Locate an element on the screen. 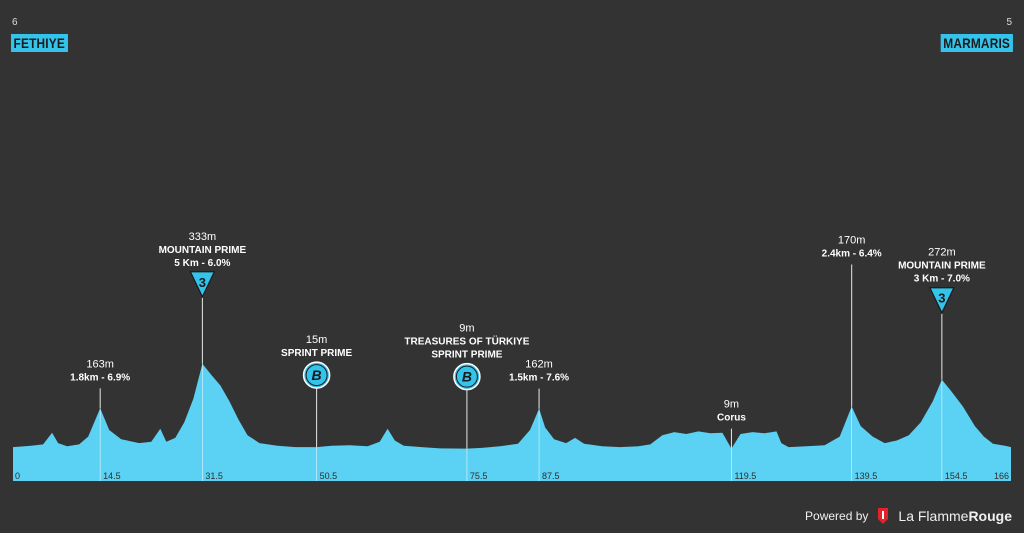  footer-credit: Powered by La FlammeRouge is located at coordinates (908, 516).